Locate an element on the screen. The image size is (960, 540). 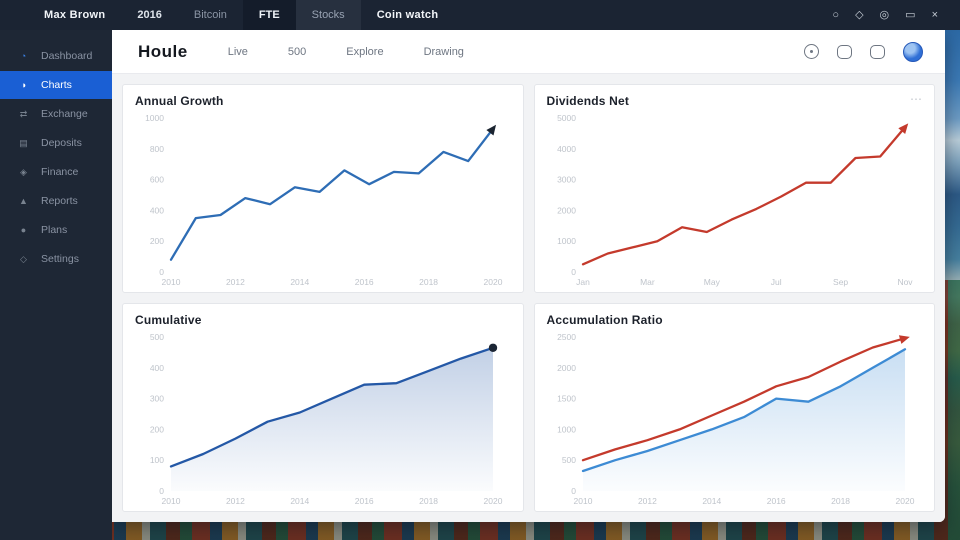
topbar-item-fte: FTE is located at coordinates (269, 15).